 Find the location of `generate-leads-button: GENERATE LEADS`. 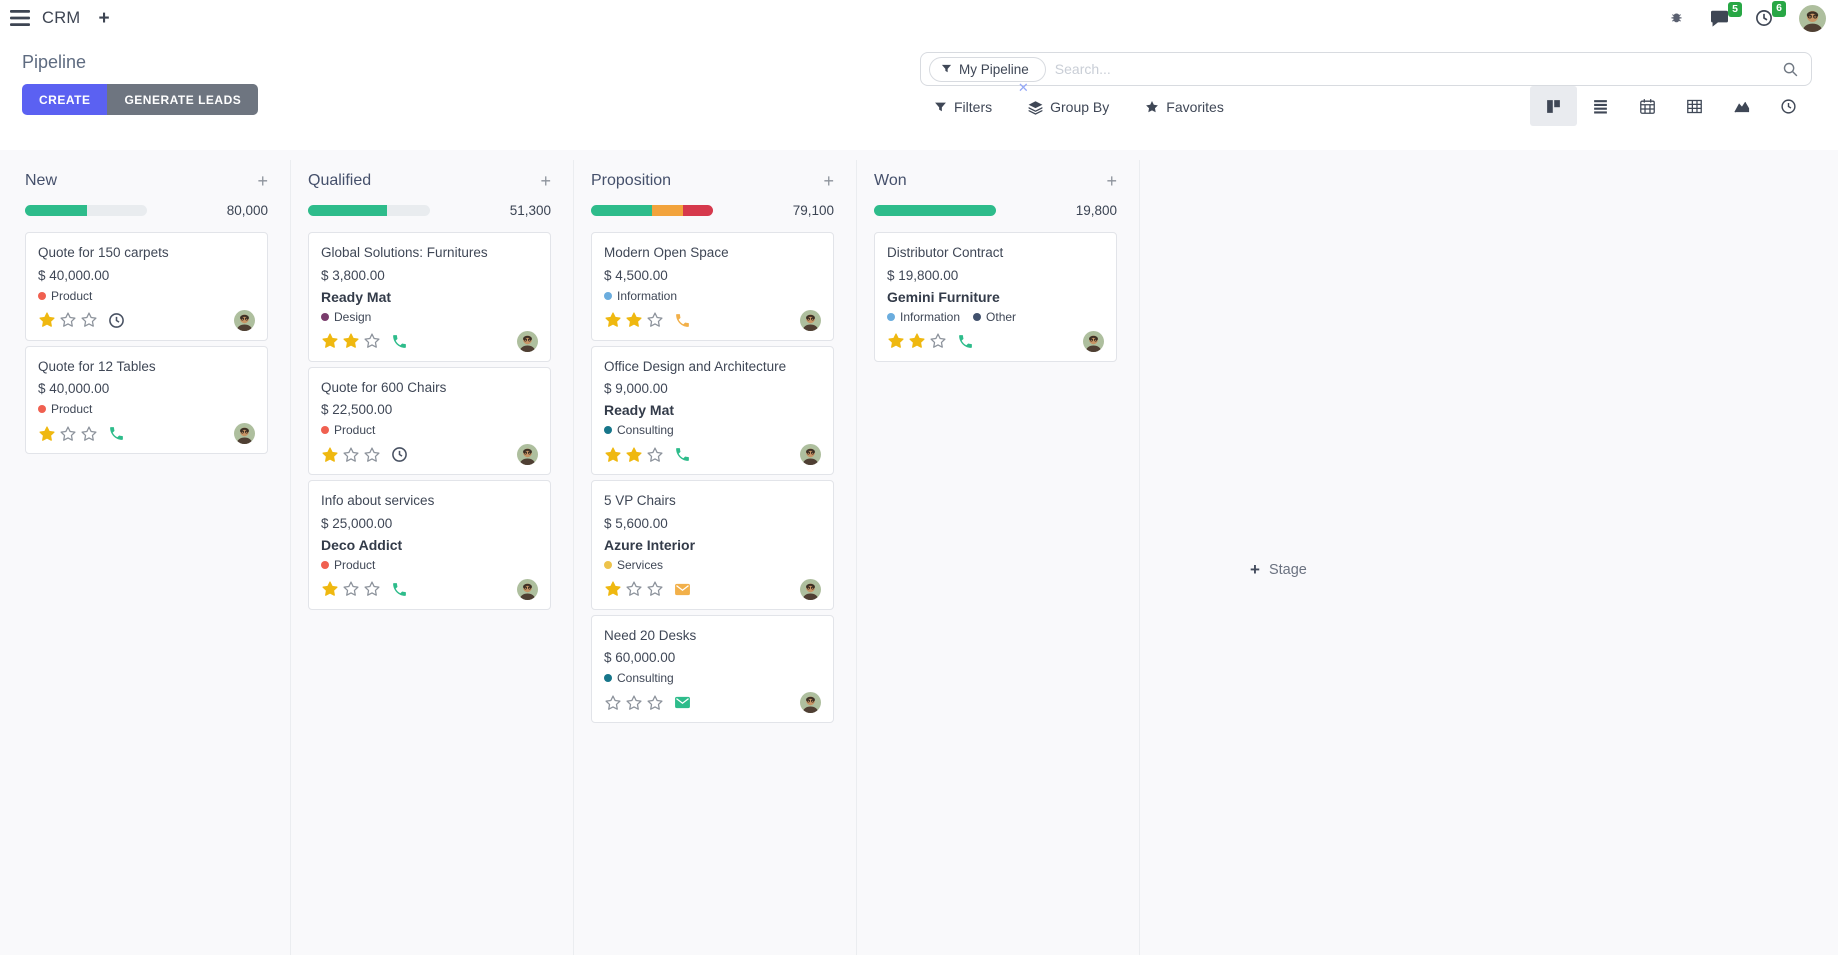

generate-leads-button: GENERATE LEADS is located at coordinates (183, 99).